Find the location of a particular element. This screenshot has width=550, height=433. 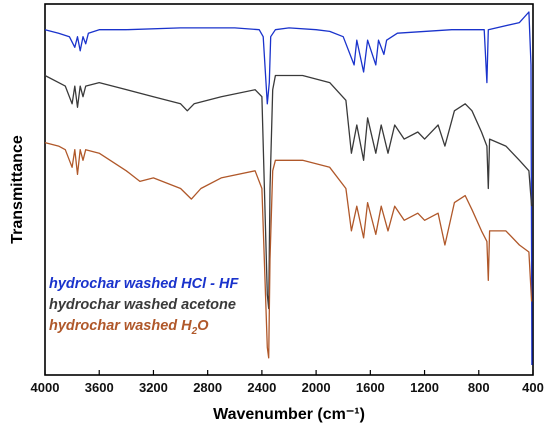

legend-entry-3: hydrochar washed H2O is located at coordinates (129, 327).